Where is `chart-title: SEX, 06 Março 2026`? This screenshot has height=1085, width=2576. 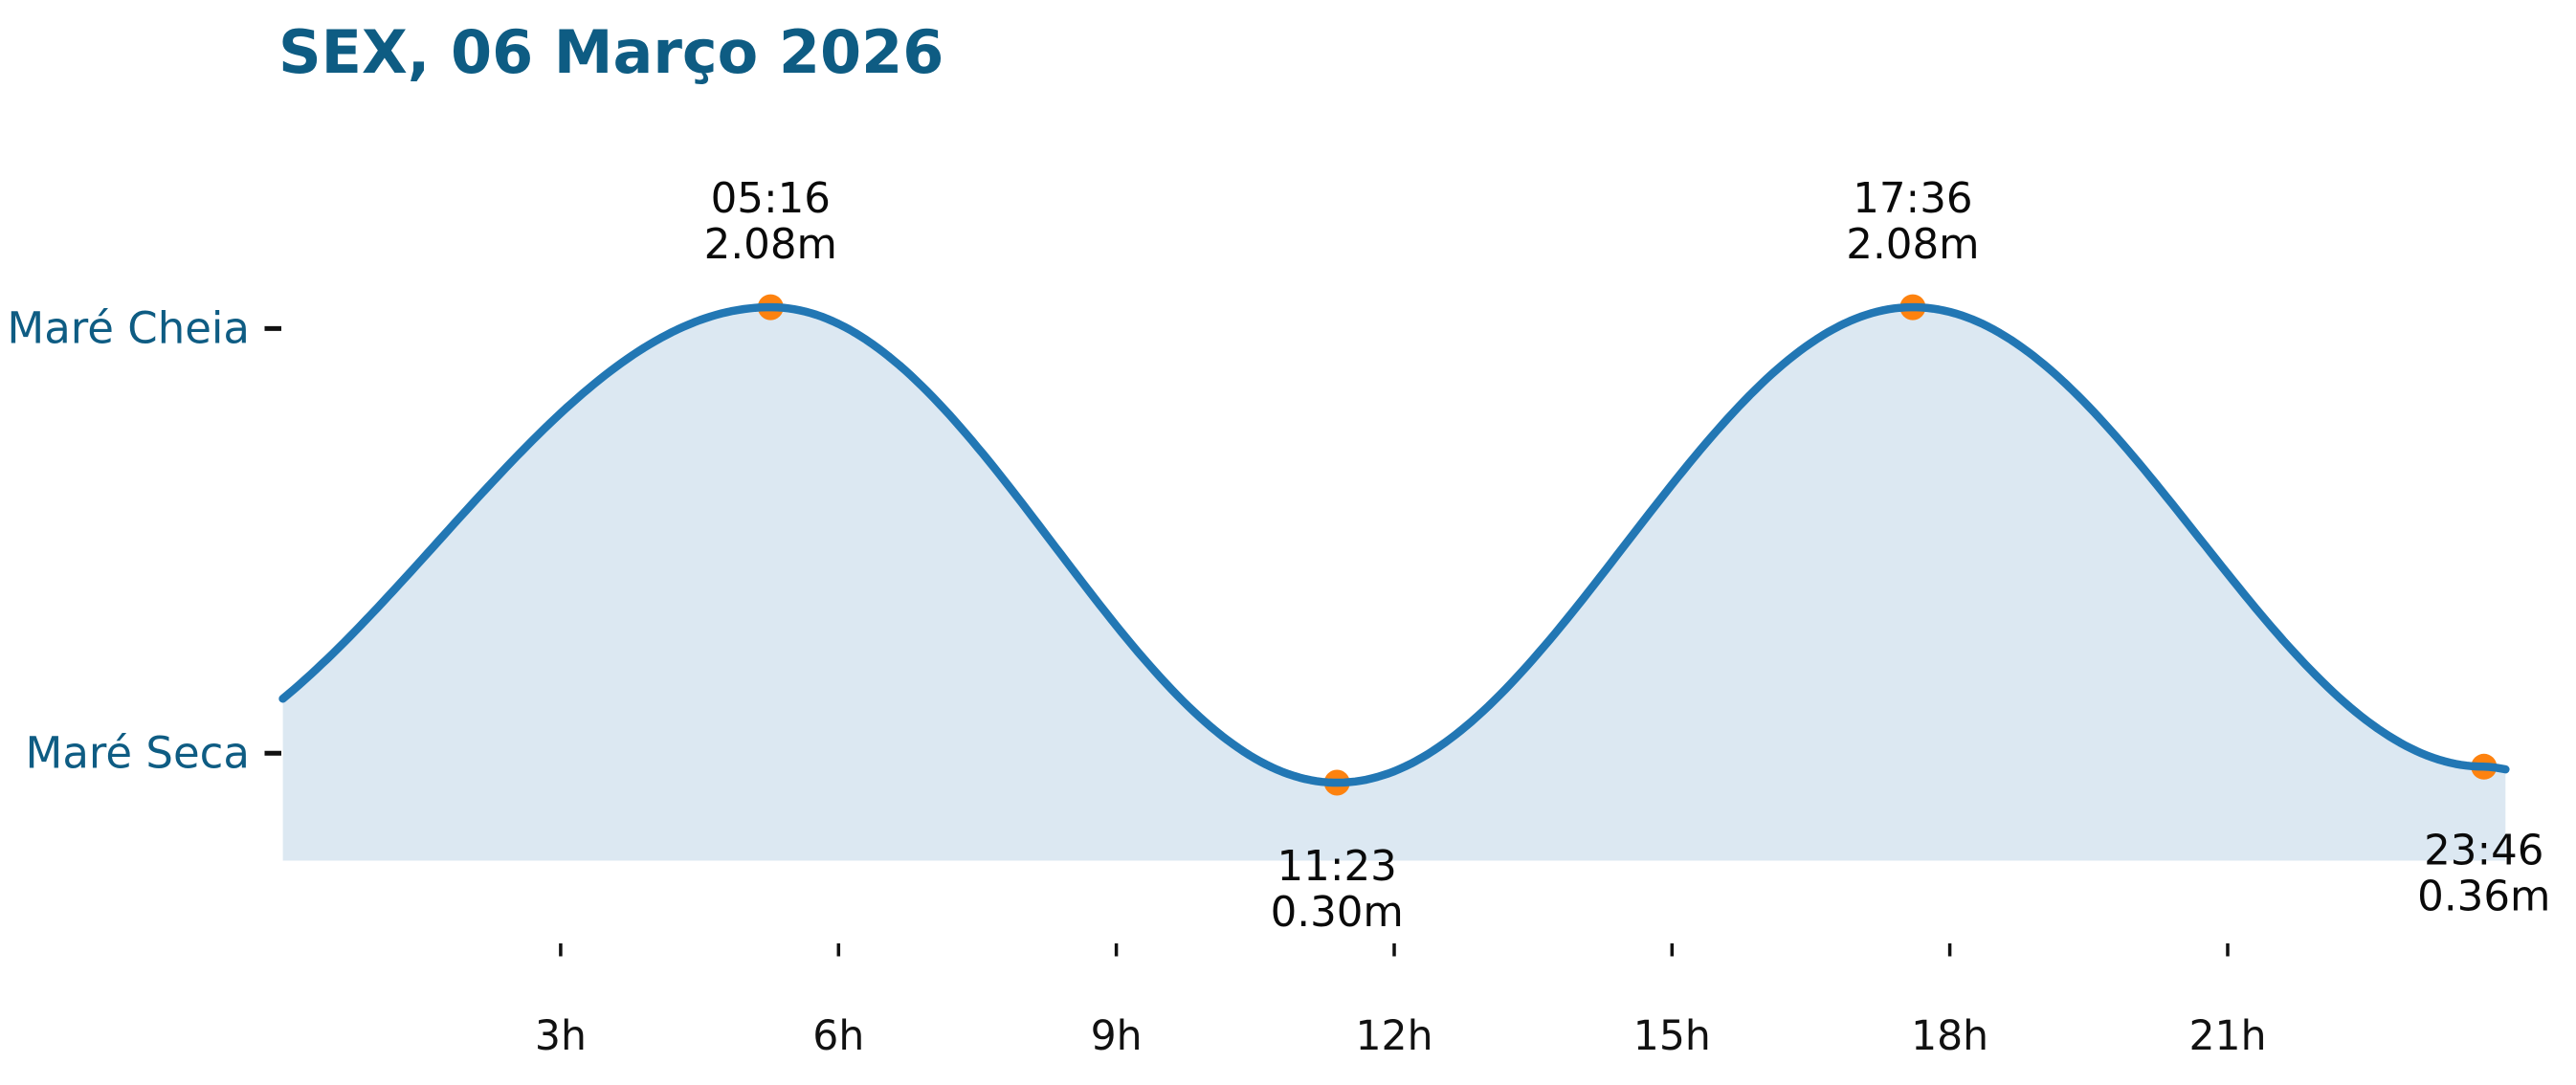 chart-title: SEX, 06 Março 2026 is located at coordinates (611, 52).